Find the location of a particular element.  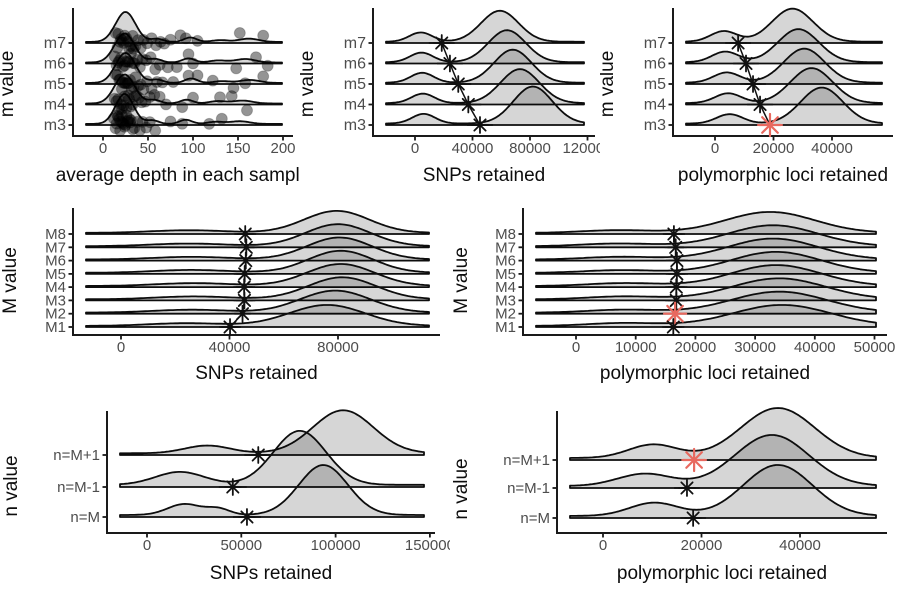

ridge-M8 is located at coordinates (706, 223).